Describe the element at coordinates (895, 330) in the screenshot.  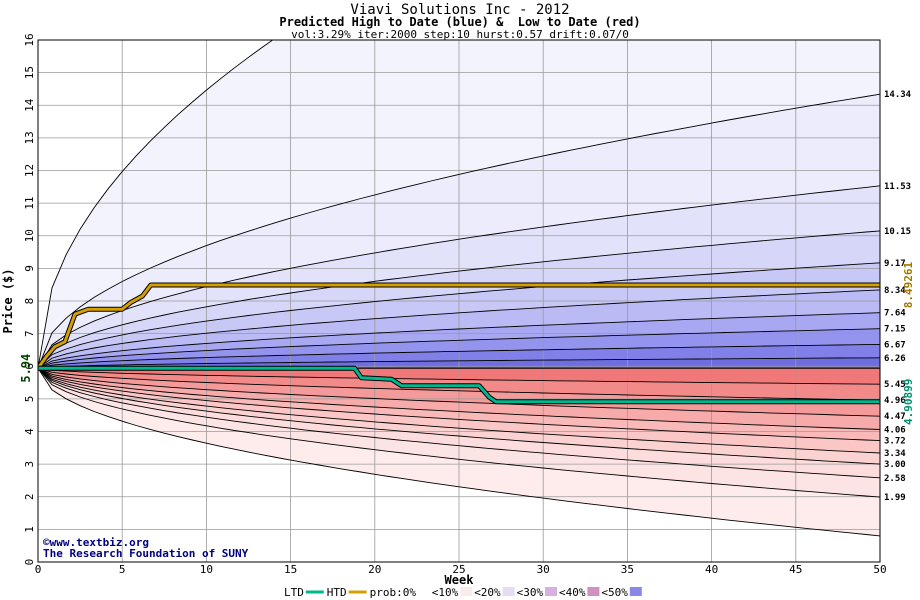
I see `contour-value-label: 7.15` at that location.